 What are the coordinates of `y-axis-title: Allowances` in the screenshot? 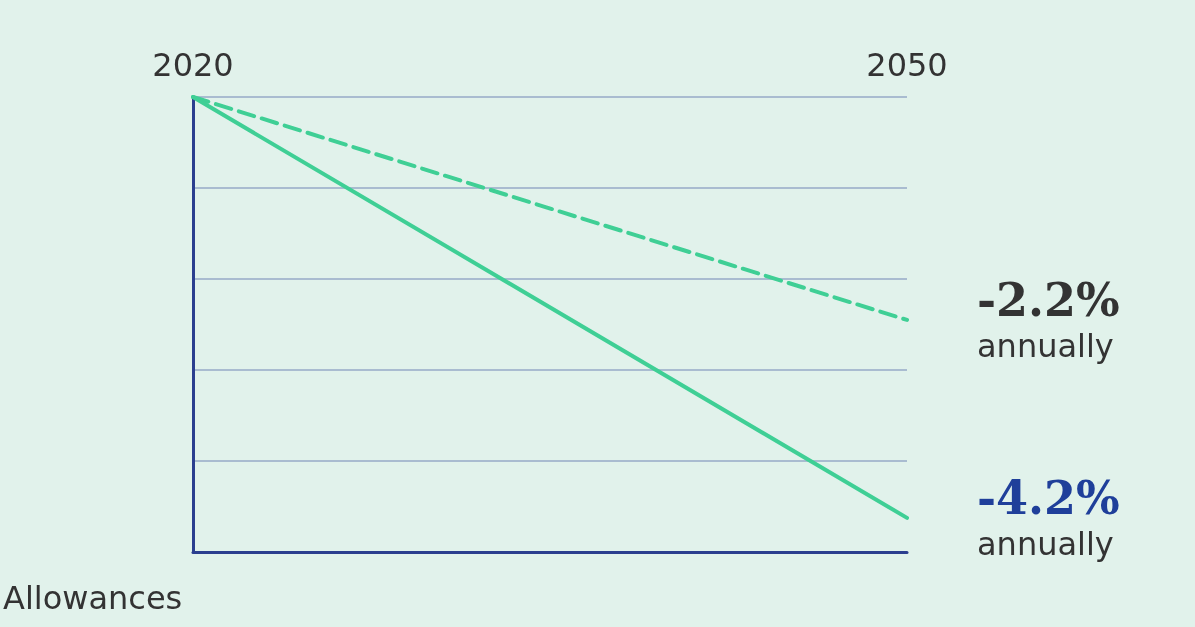 It's located at (93, 598).